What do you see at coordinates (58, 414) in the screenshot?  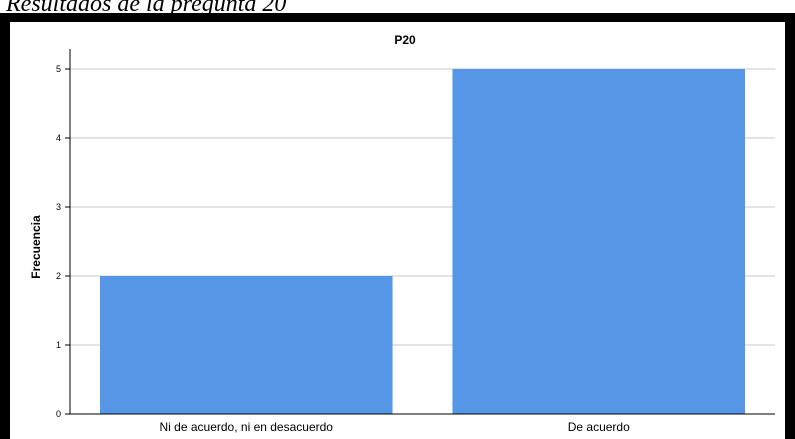 I see `y-tick-label-0: 0` at bounding box center [58, 414].